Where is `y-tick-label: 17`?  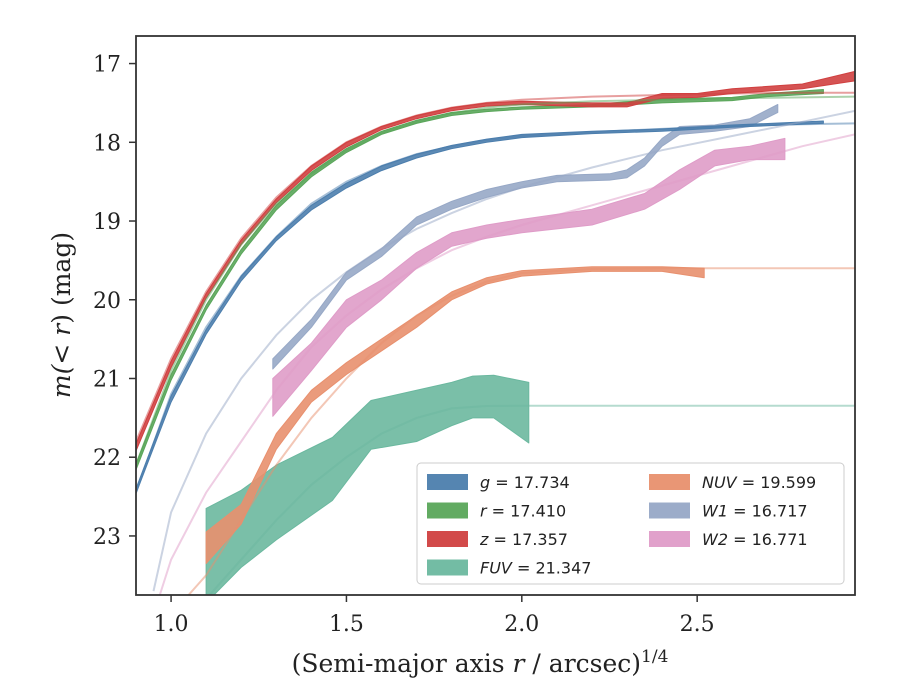 y-tick-label: 17 is located at coordinates (107, 65).